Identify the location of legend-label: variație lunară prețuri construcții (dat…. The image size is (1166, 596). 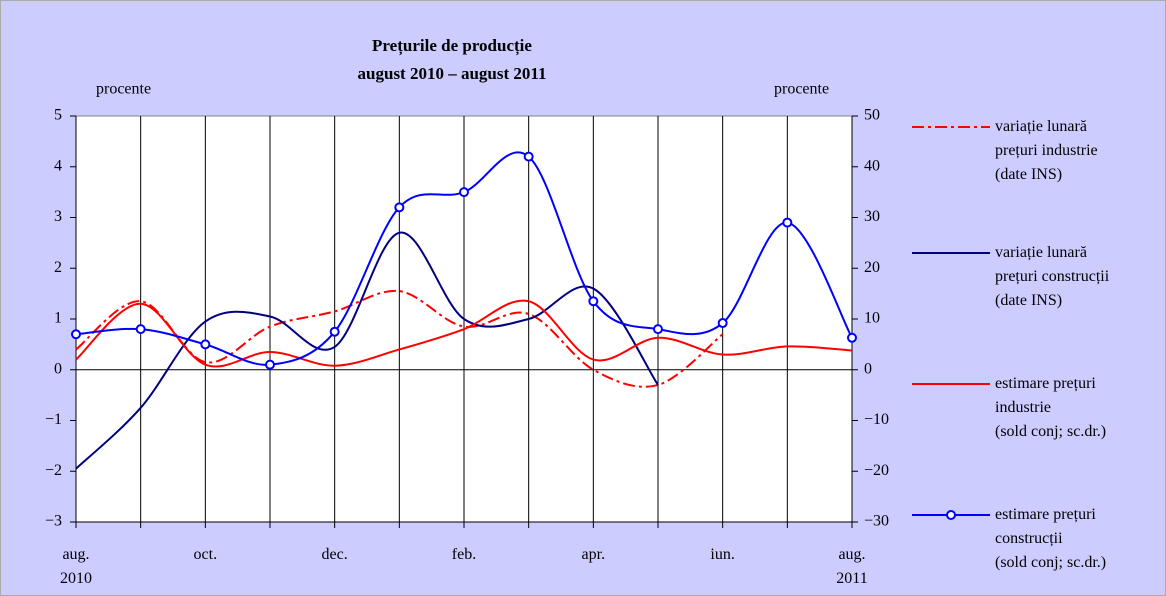
(1052, 276).